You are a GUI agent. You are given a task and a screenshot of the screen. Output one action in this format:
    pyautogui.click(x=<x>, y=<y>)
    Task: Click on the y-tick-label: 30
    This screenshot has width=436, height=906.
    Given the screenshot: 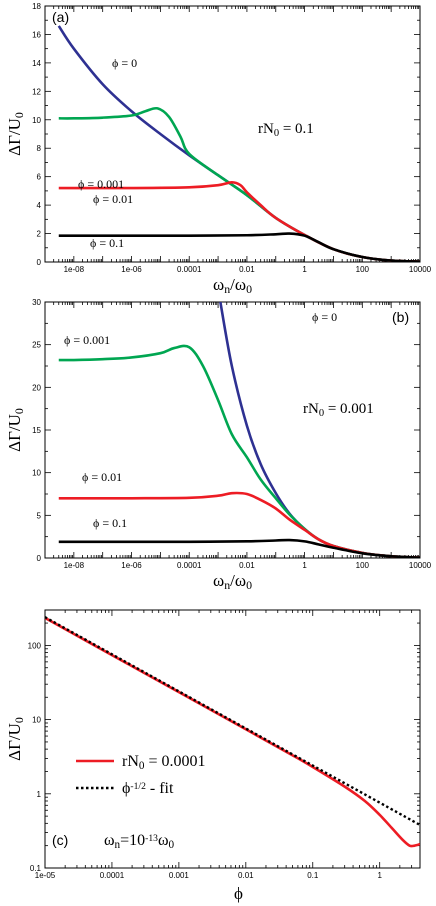 What is the action you would take?
    pyautogui.click(x=36, y=302)
    